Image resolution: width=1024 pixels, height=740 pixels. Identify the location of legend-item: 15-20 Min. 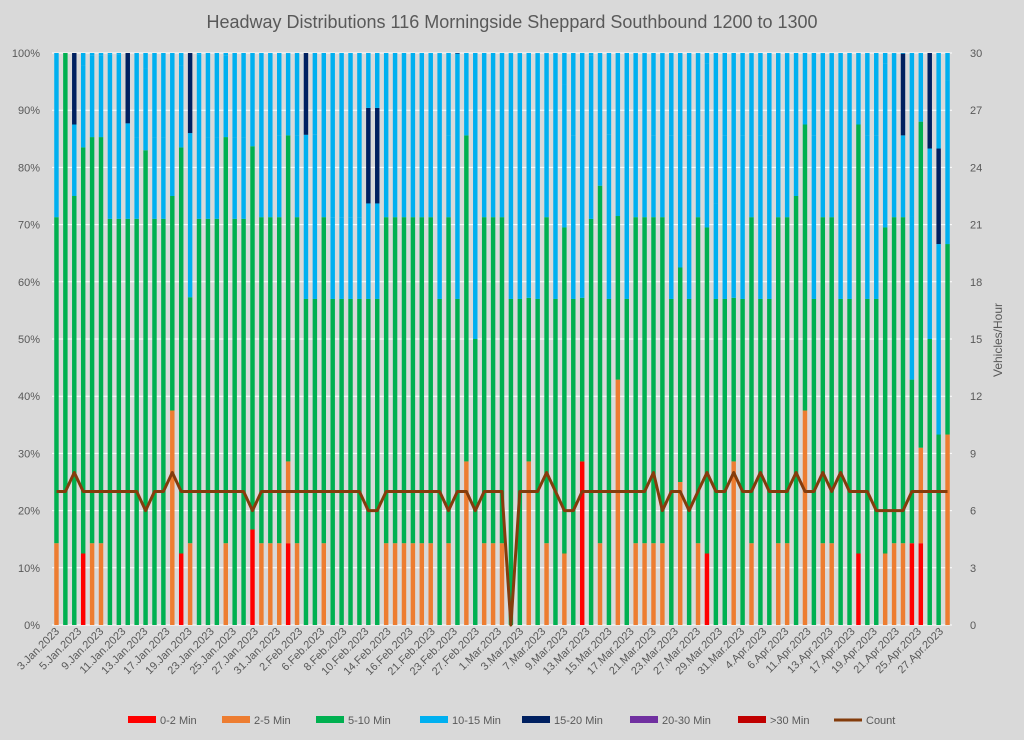
(562, 721).